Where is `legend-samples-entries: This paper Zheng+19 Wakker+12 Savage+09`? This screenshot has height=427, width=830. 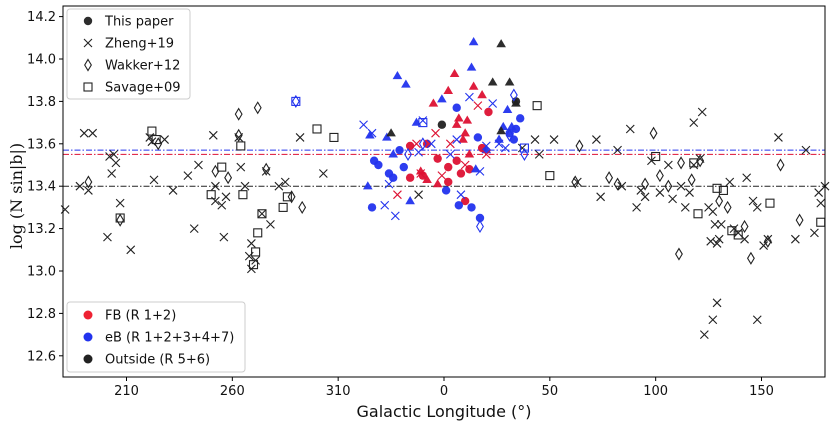 legend-samples-entries: This paper Zheng+19 Wakker+12 Savage+09 is located at coordinates (132, 55).